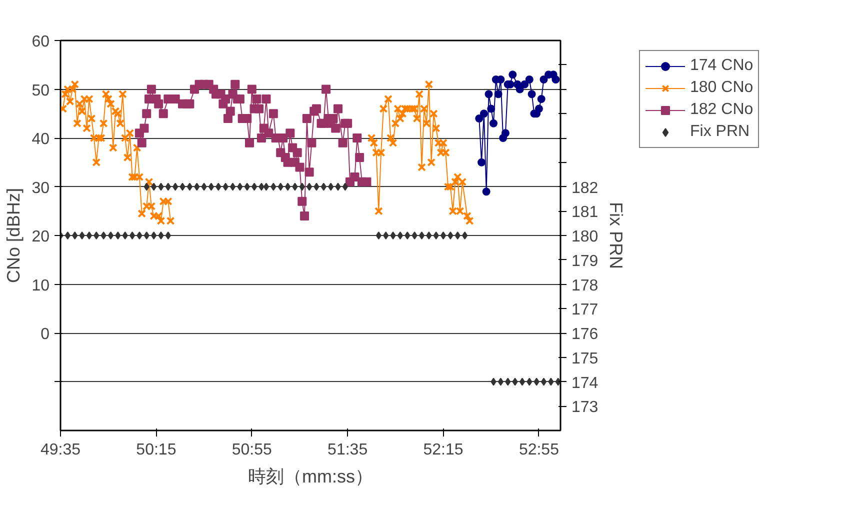  I want to click on y2-tick-label: 175, so click(585, 359).